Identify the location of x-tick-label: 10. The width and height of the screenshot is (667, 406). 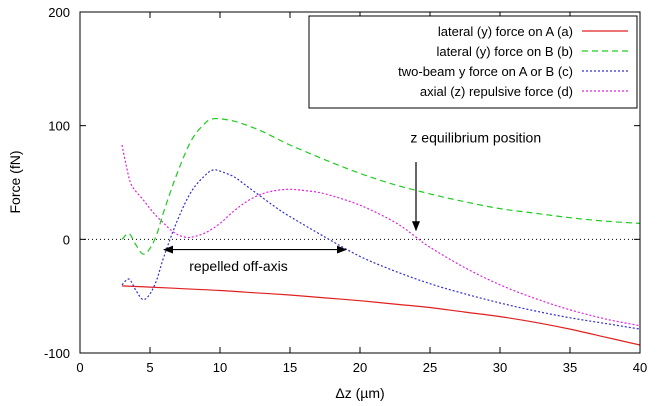
(220, 367).